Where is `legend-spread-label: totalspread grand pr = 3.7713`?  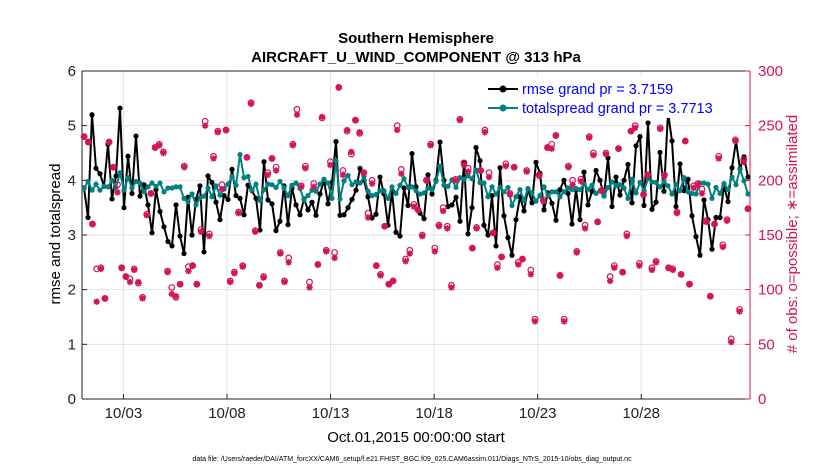 legend-spread-label: totalspread grand pr = 3.7713 is located at coordinates (617, 109).